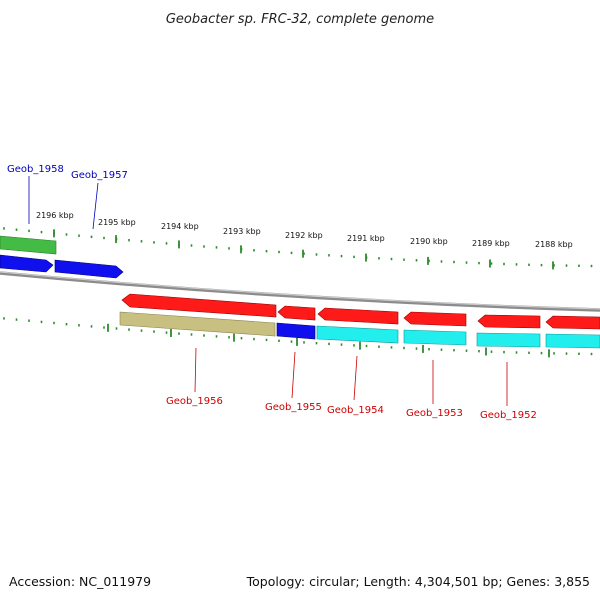  I want to click on gene-geob-1956, so click(197, 324).